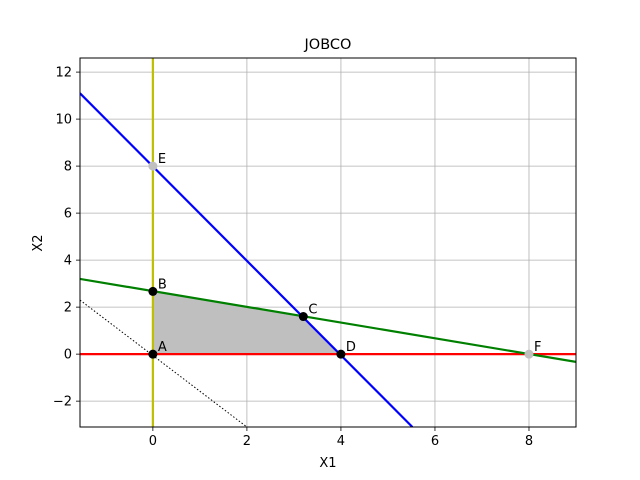 The height and width of the screenshot is (480, 640). I want to click on x-tick-label: 4, so click(341, 441).